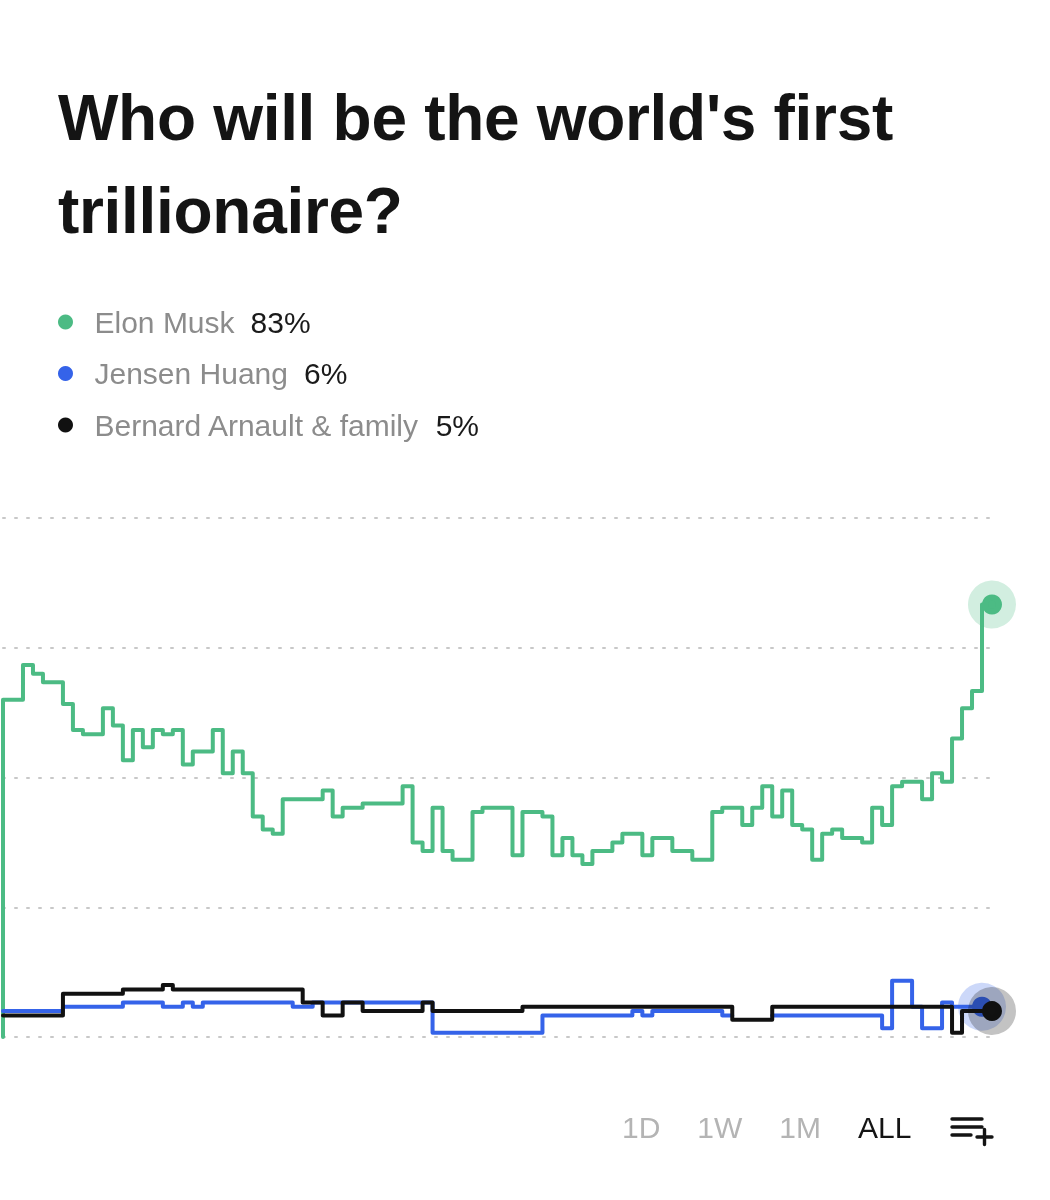 The height and width of the screenshot is (1200, 1050). Describe the element at coordinates (885, 1128) in the screenshot. I see `text: ALL` at that location.